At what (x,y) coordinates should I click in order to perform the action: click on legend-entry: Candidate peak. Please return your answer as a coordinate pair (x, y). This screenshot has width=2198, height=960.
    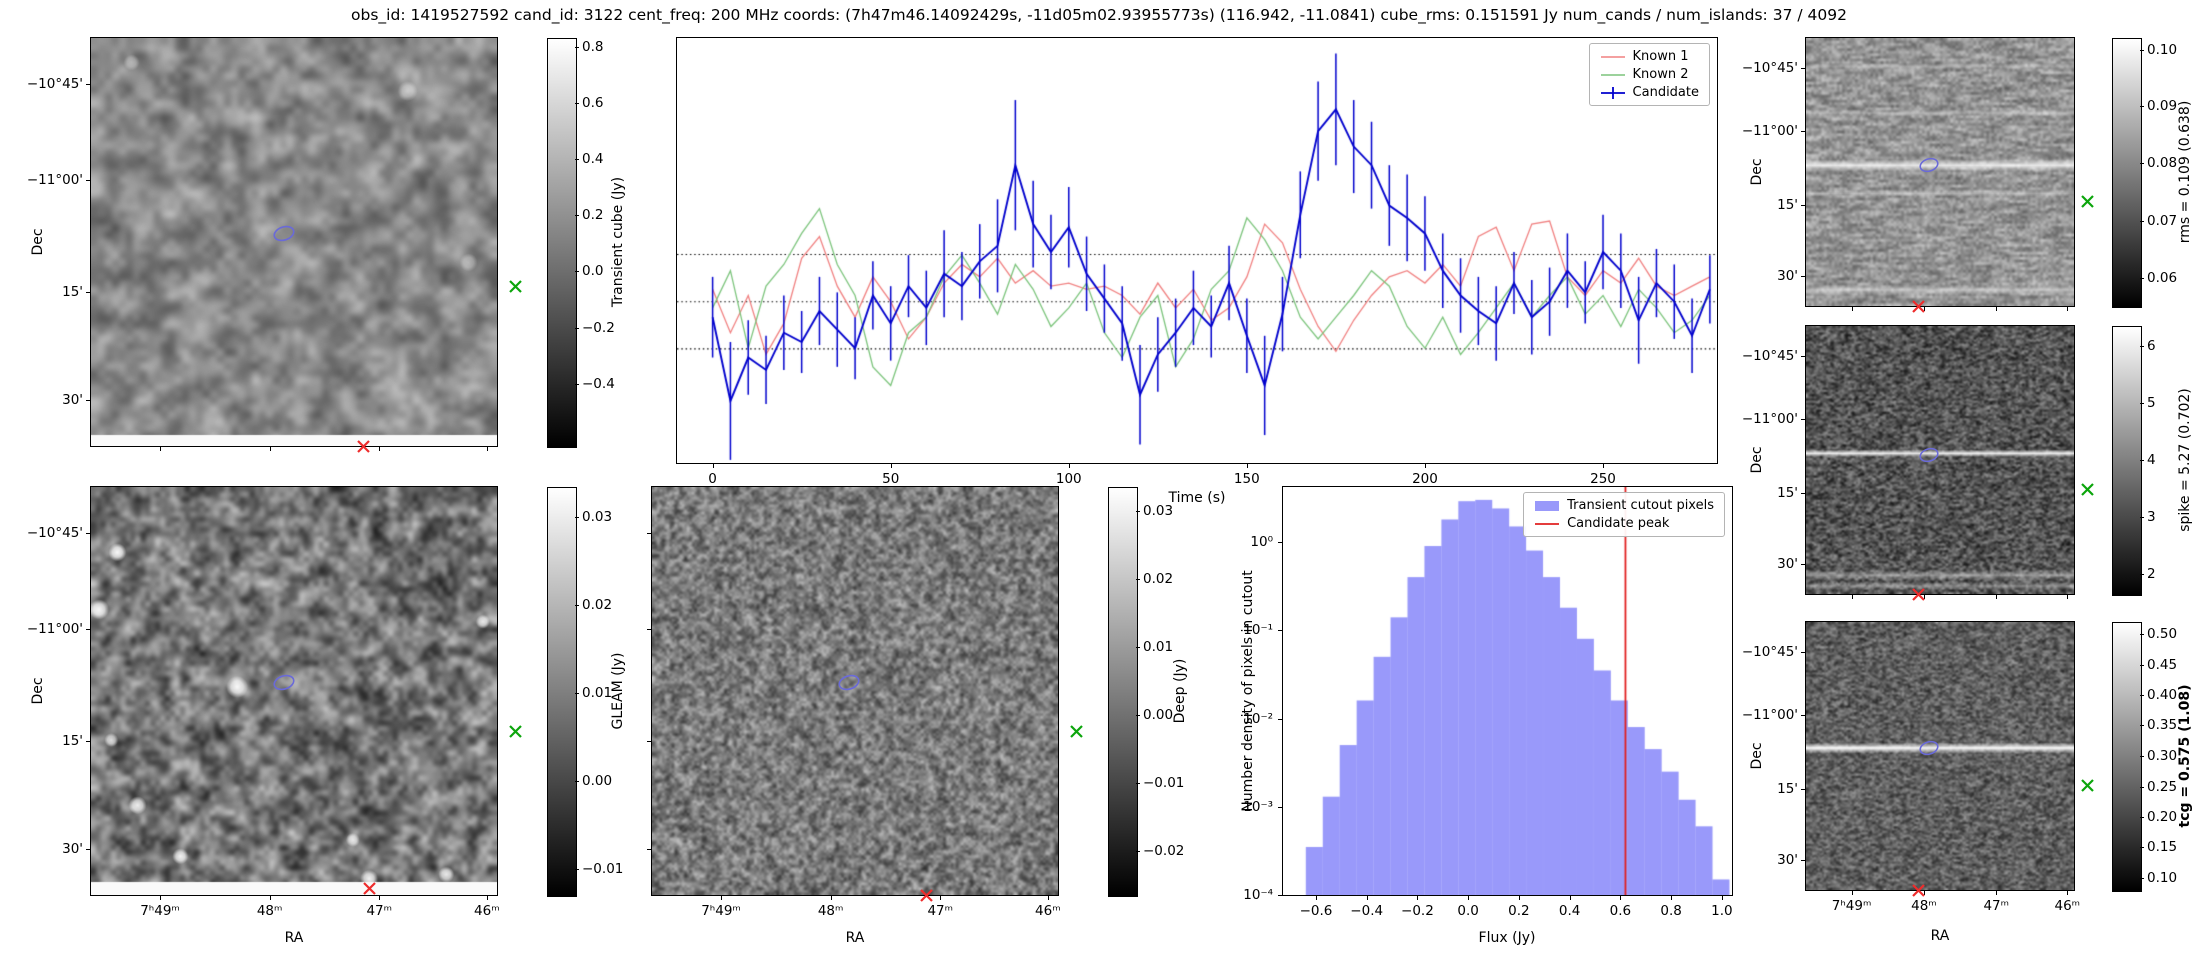
    Looking at the image, I should click on (1624, 523).